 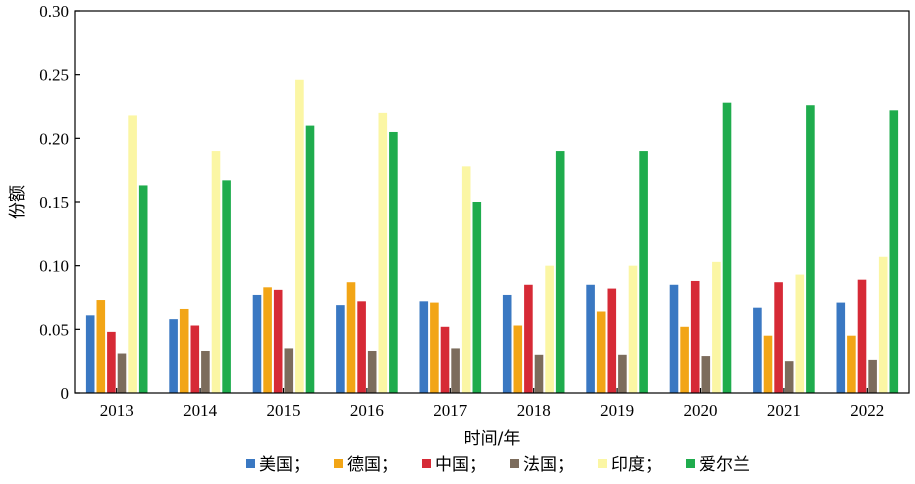 What do you see at coordinates (65, 393) in the screenshot?
I see `y-tick-label: 0` at bounding box center [65, 393].